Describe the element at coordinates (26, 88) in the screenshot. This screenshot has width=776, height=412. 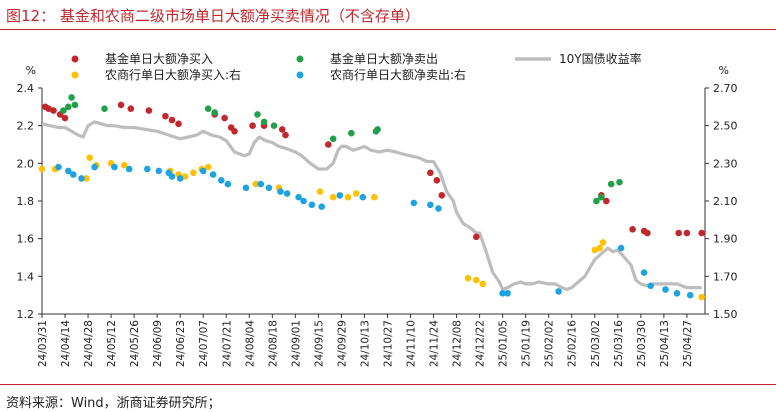
I see `left-axis-tick-label: 2.4` at that location.